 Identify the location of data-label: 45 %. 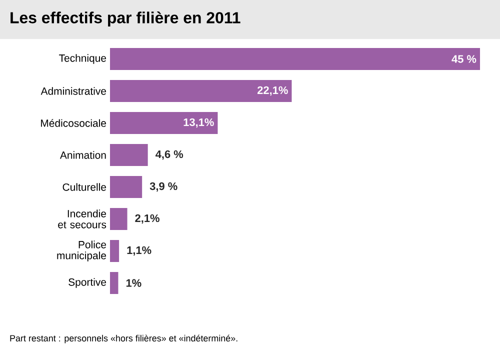
(464, 59).